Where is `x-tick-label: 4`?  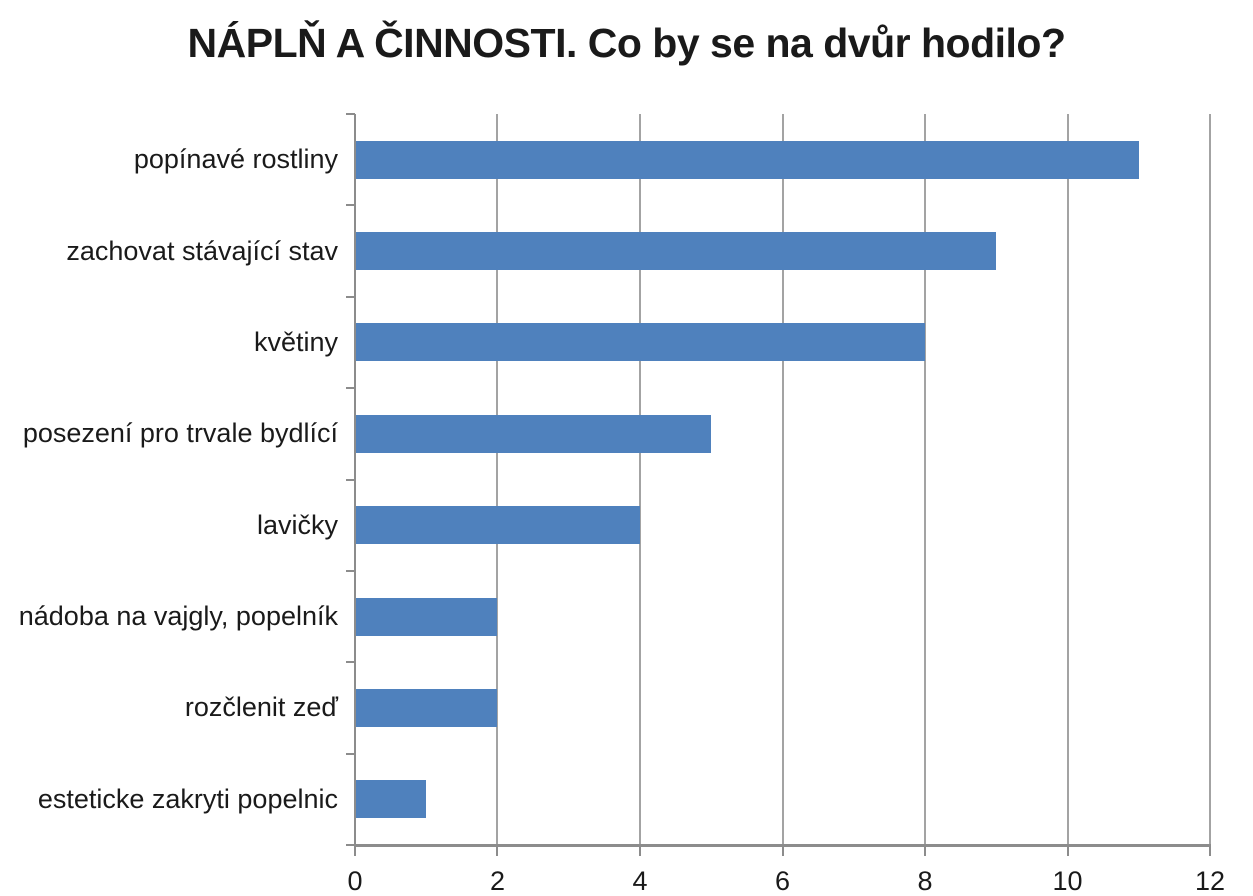 x-tick-label: 4 is located at coordinates (640, 881).